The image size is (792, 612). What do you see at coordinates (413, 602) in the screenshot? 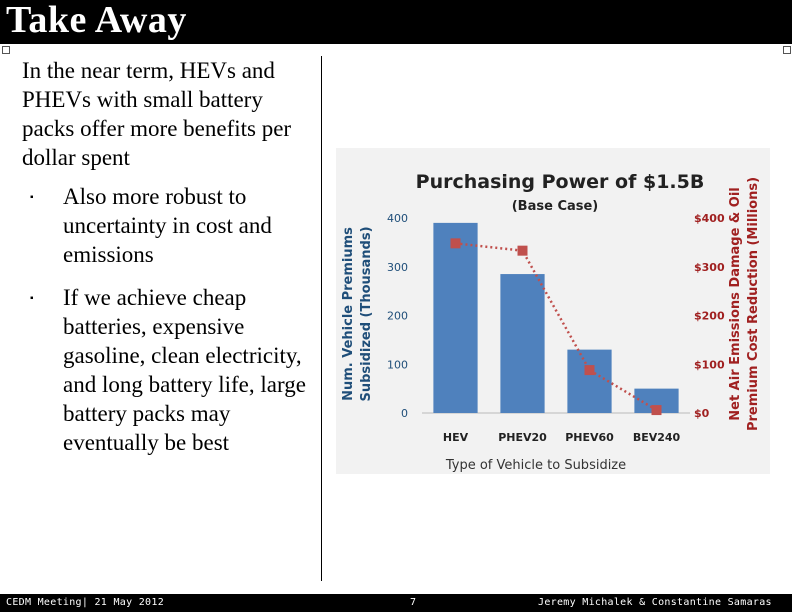
I see `footer-page-number: 7` at bounding box center [413, 602].